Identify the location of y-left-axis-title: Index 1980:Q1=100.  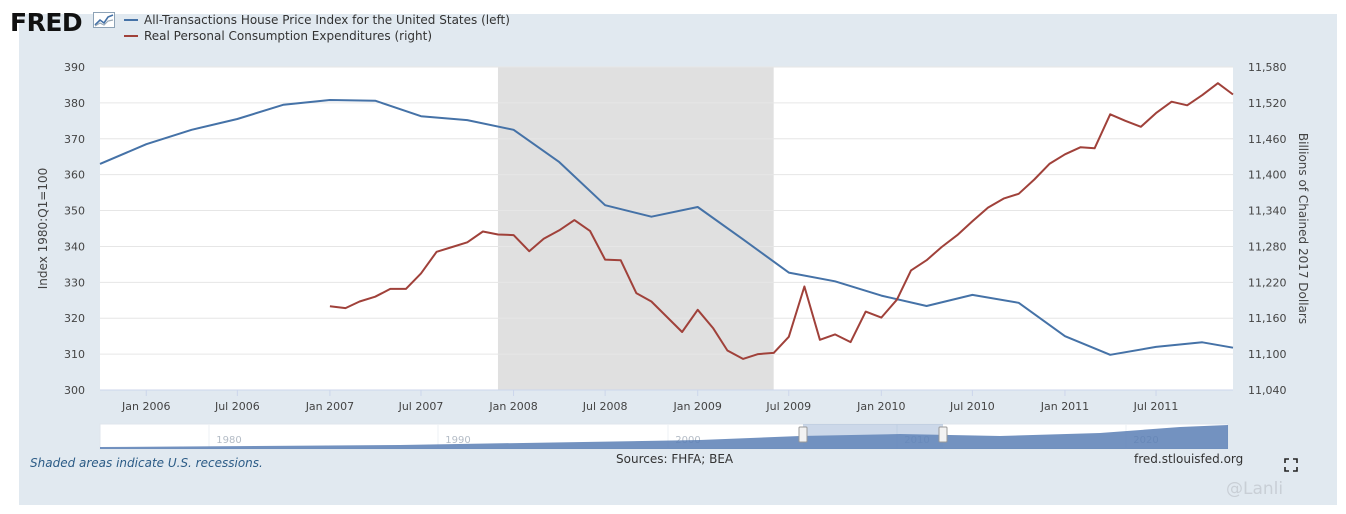
(43, 228).